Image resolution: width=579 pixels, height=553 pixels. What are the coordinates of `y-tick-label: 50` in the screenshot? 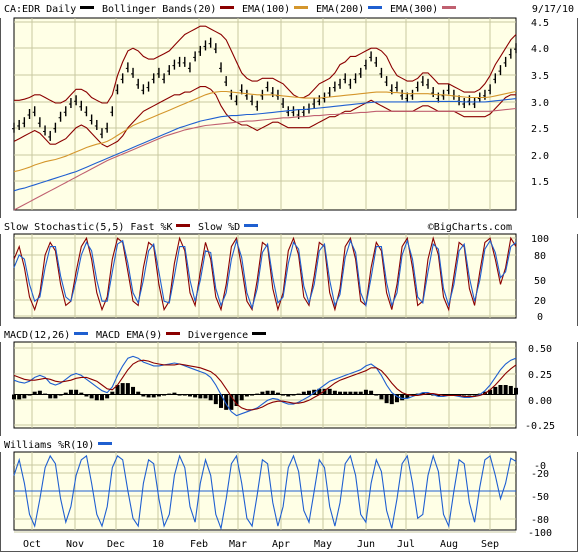 It's located at (540, 281).